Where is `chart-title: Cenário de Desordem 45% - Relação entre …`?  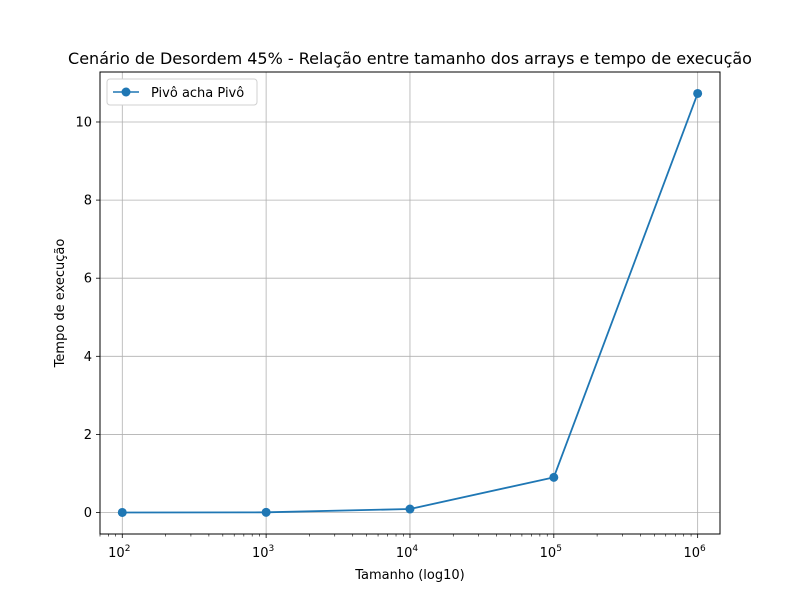 chart-title: Cenário de Desordem 45% - Relação entre … is located at coordinates (410, 58).